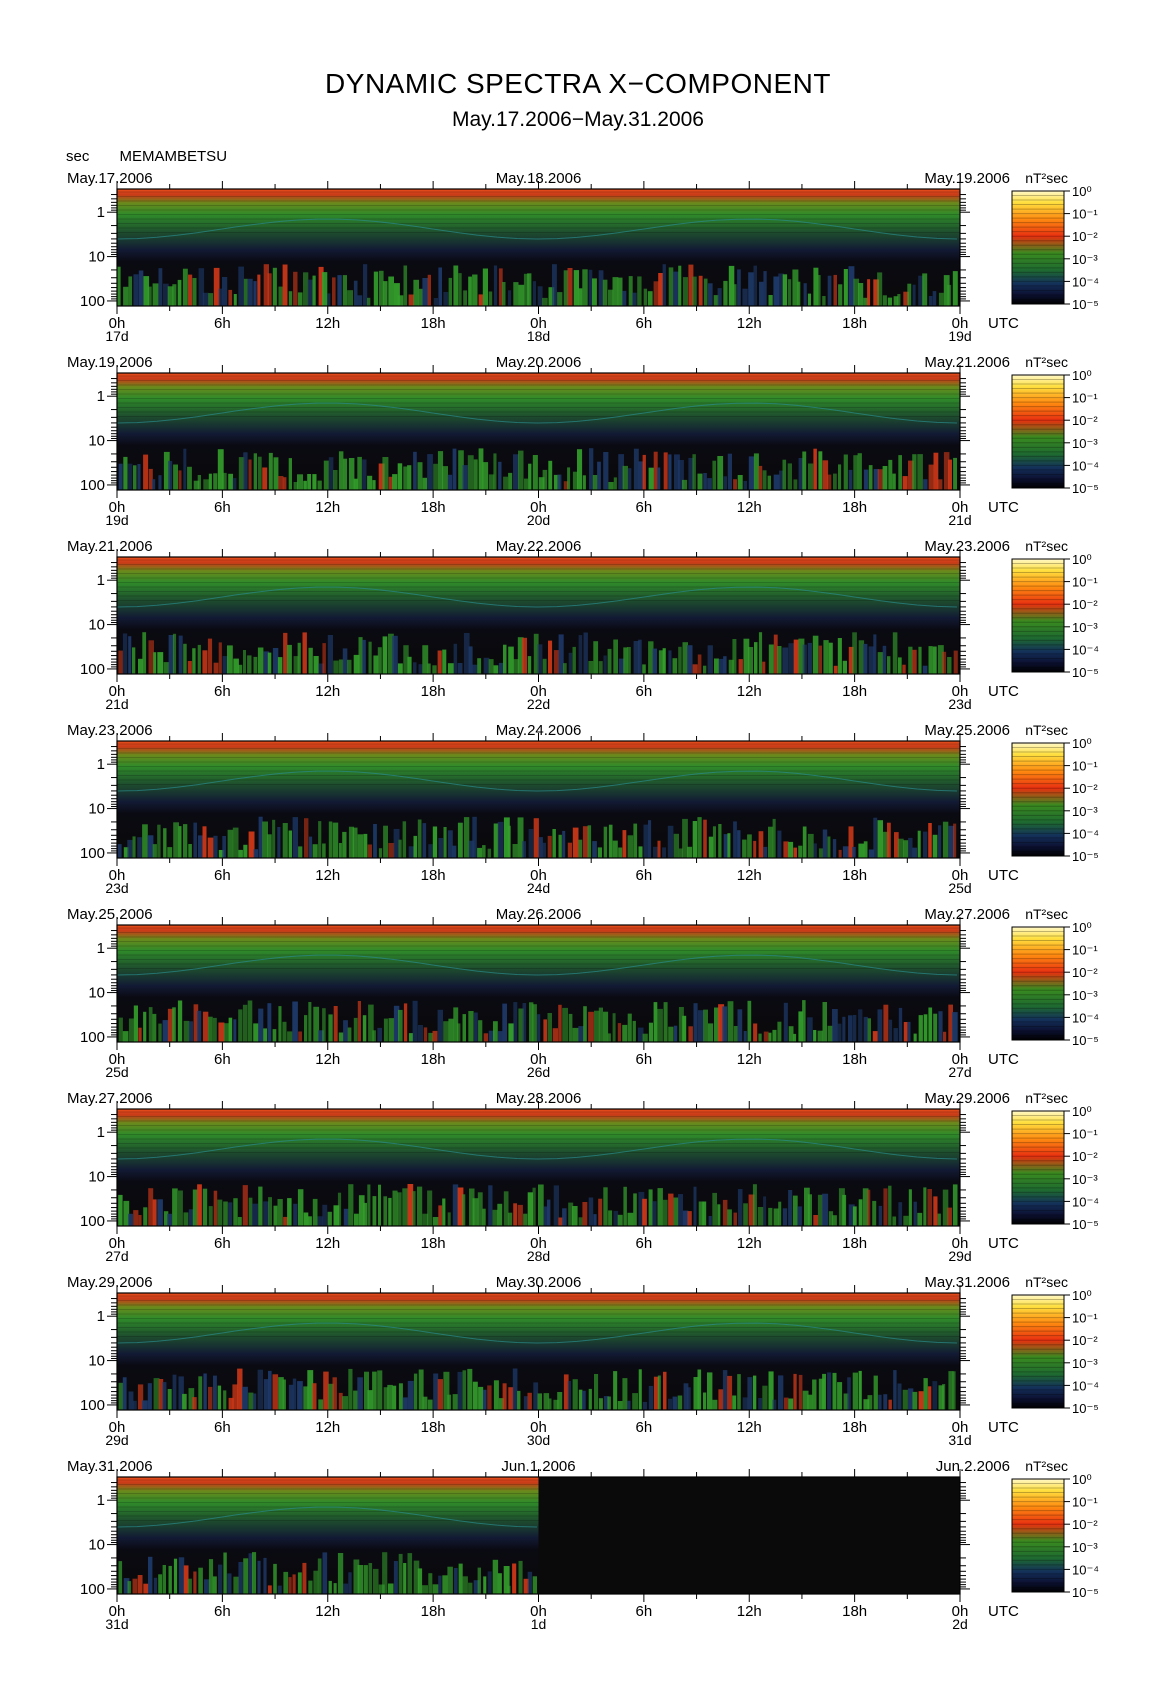 Image resolution: width=1156 pixels, height=1704 pixels. What do you see at coordinates (116, 704) in the screenshot?
I see `day-label: 21d` at bounding box center [116, 704].